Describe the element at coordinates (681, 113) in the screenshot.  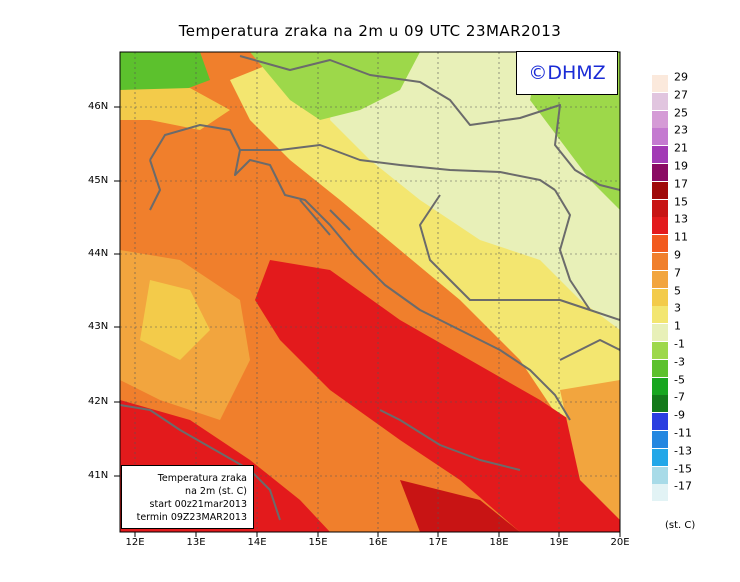
I see `legend-level-label: 25` at that location.